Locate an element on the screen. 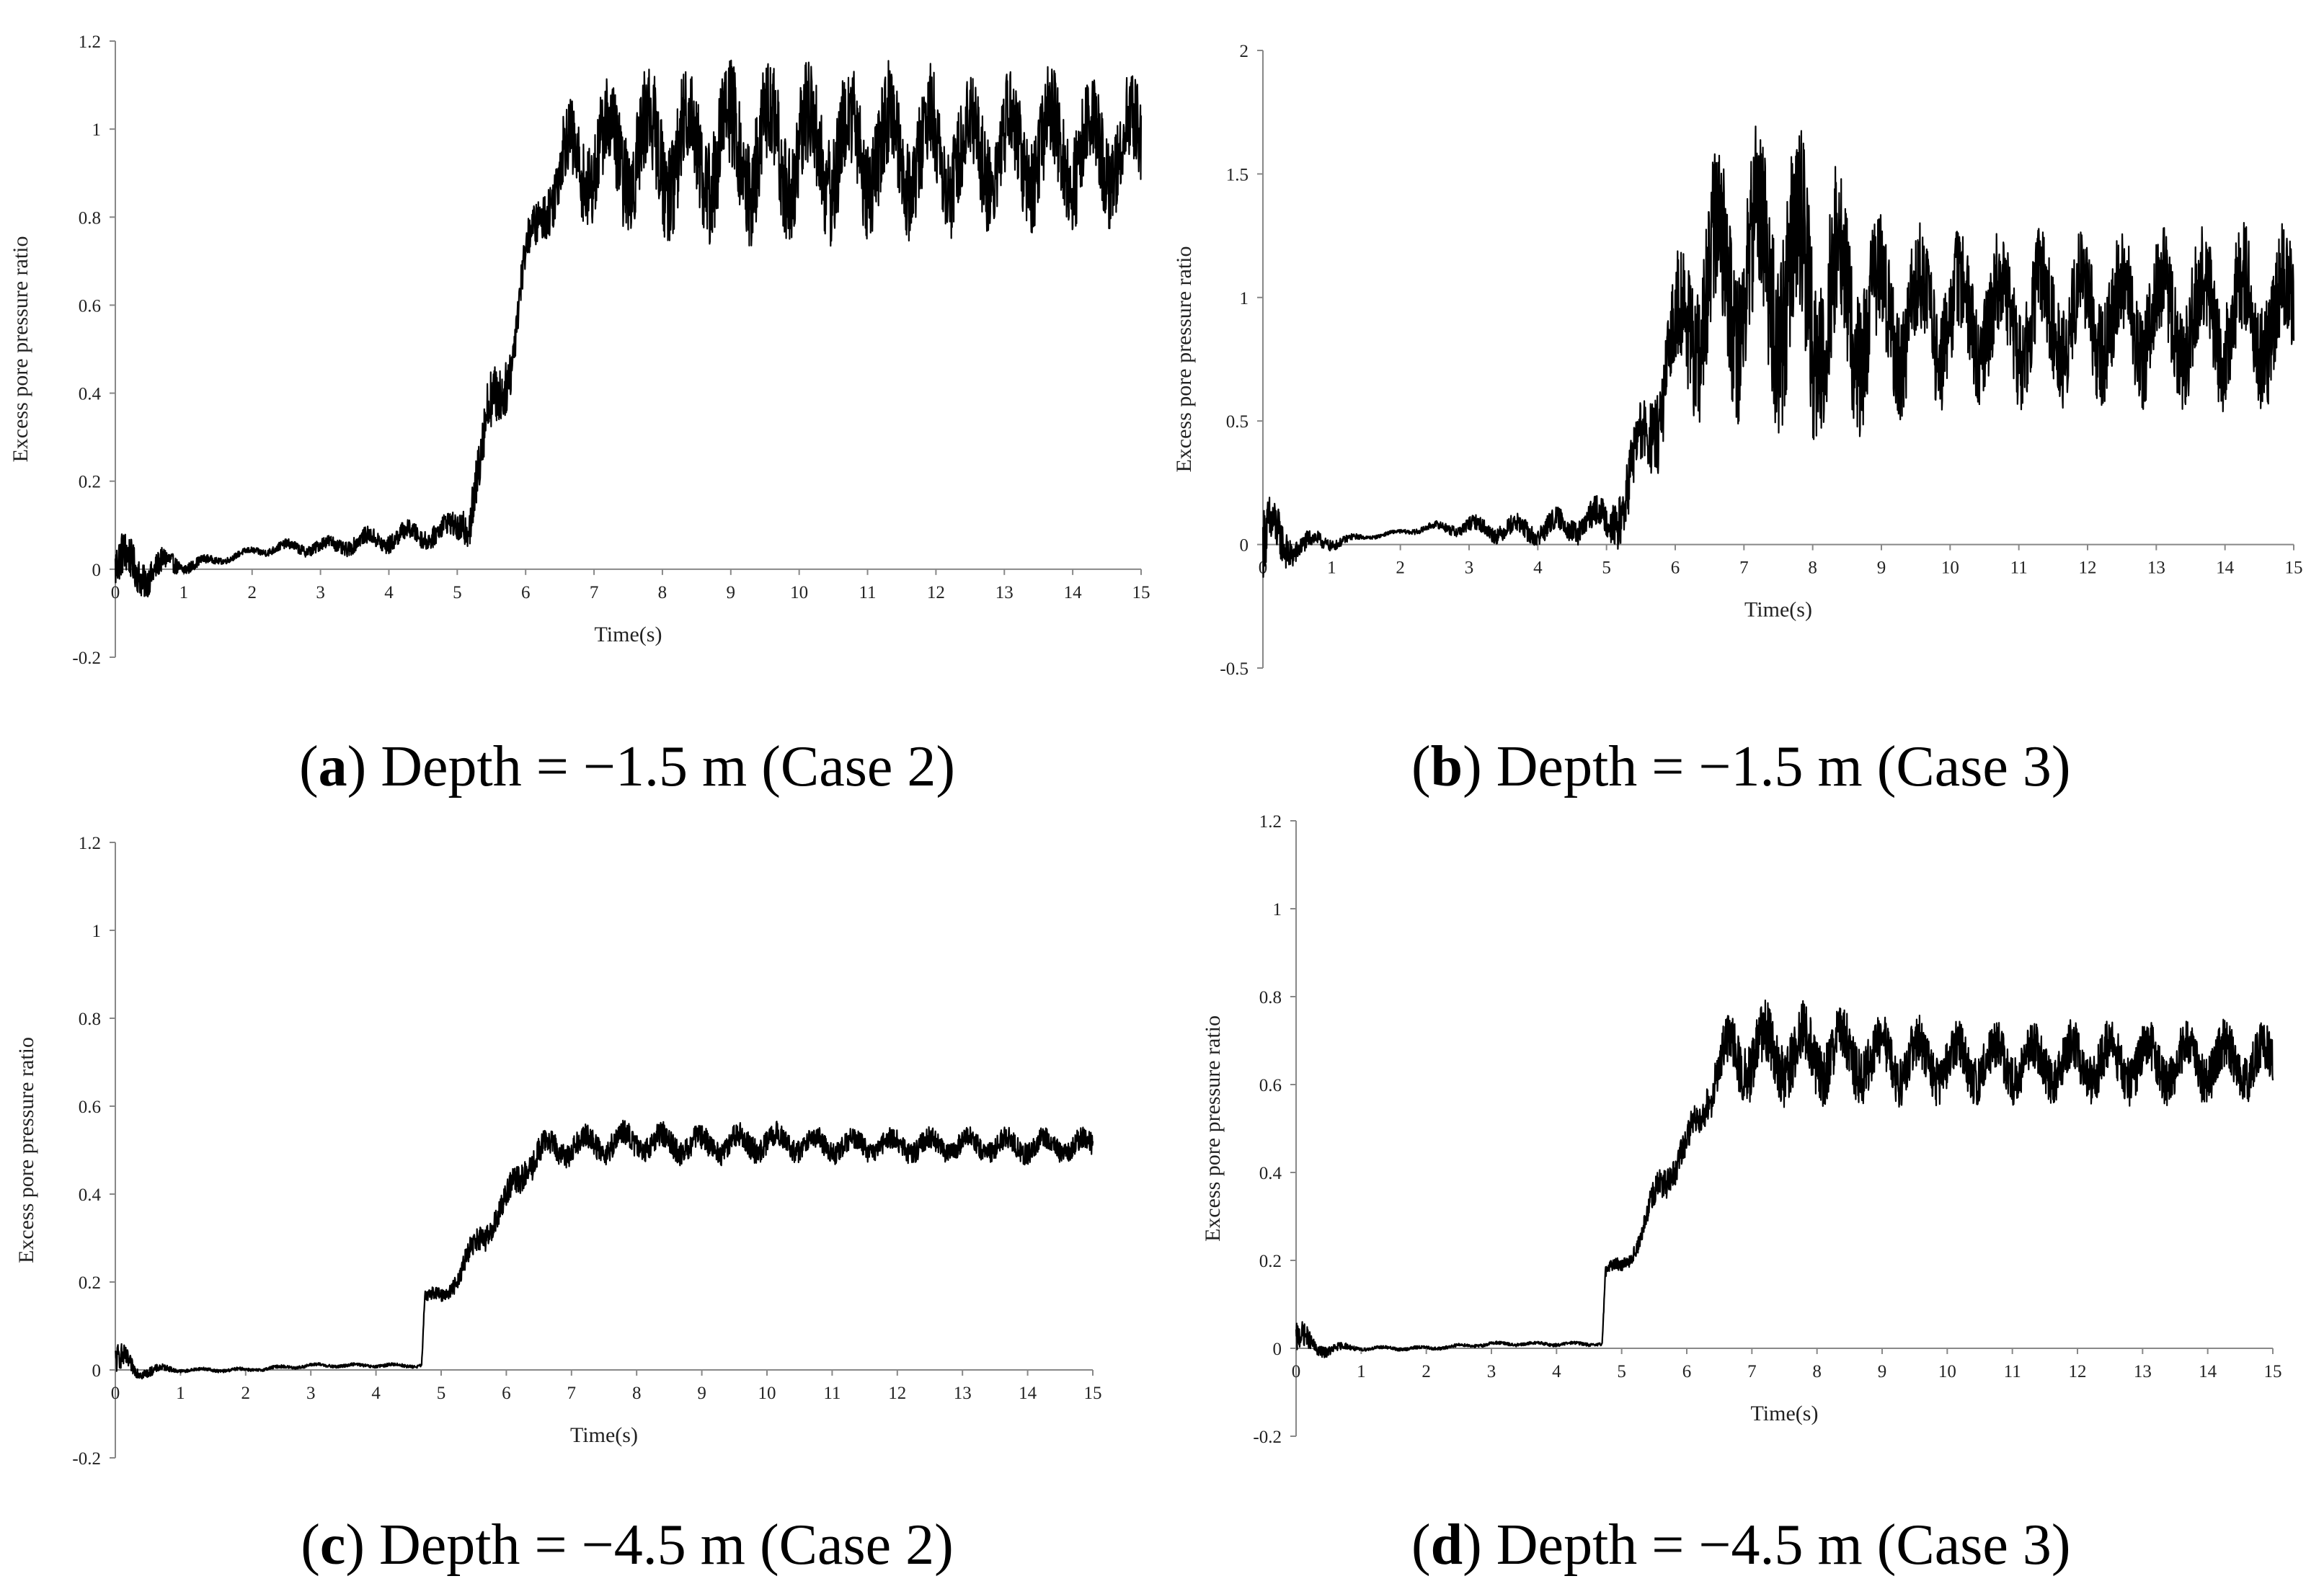  y-tick-label: 0.5 is located at coordinates (1237, 422).